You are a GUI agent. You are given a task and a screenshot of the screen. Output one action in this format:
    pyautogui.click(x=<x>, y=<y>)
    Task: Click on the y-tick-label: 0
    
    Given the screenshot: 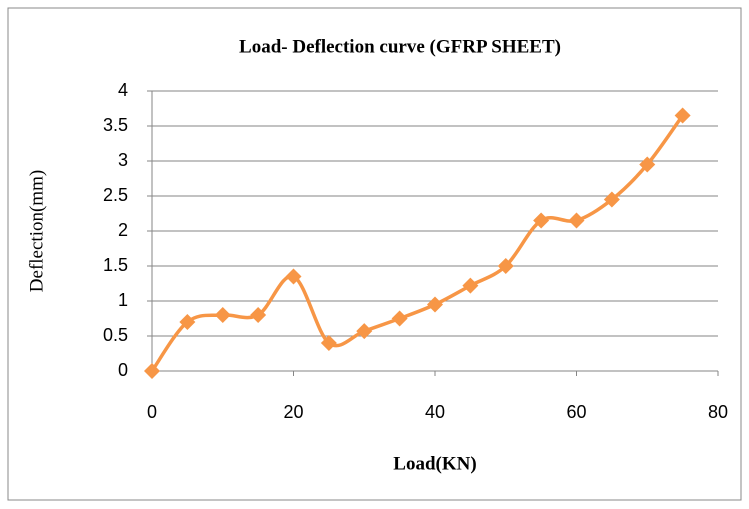 What is the action you would take?
    pyautogui.click(x=123, y=370)
    